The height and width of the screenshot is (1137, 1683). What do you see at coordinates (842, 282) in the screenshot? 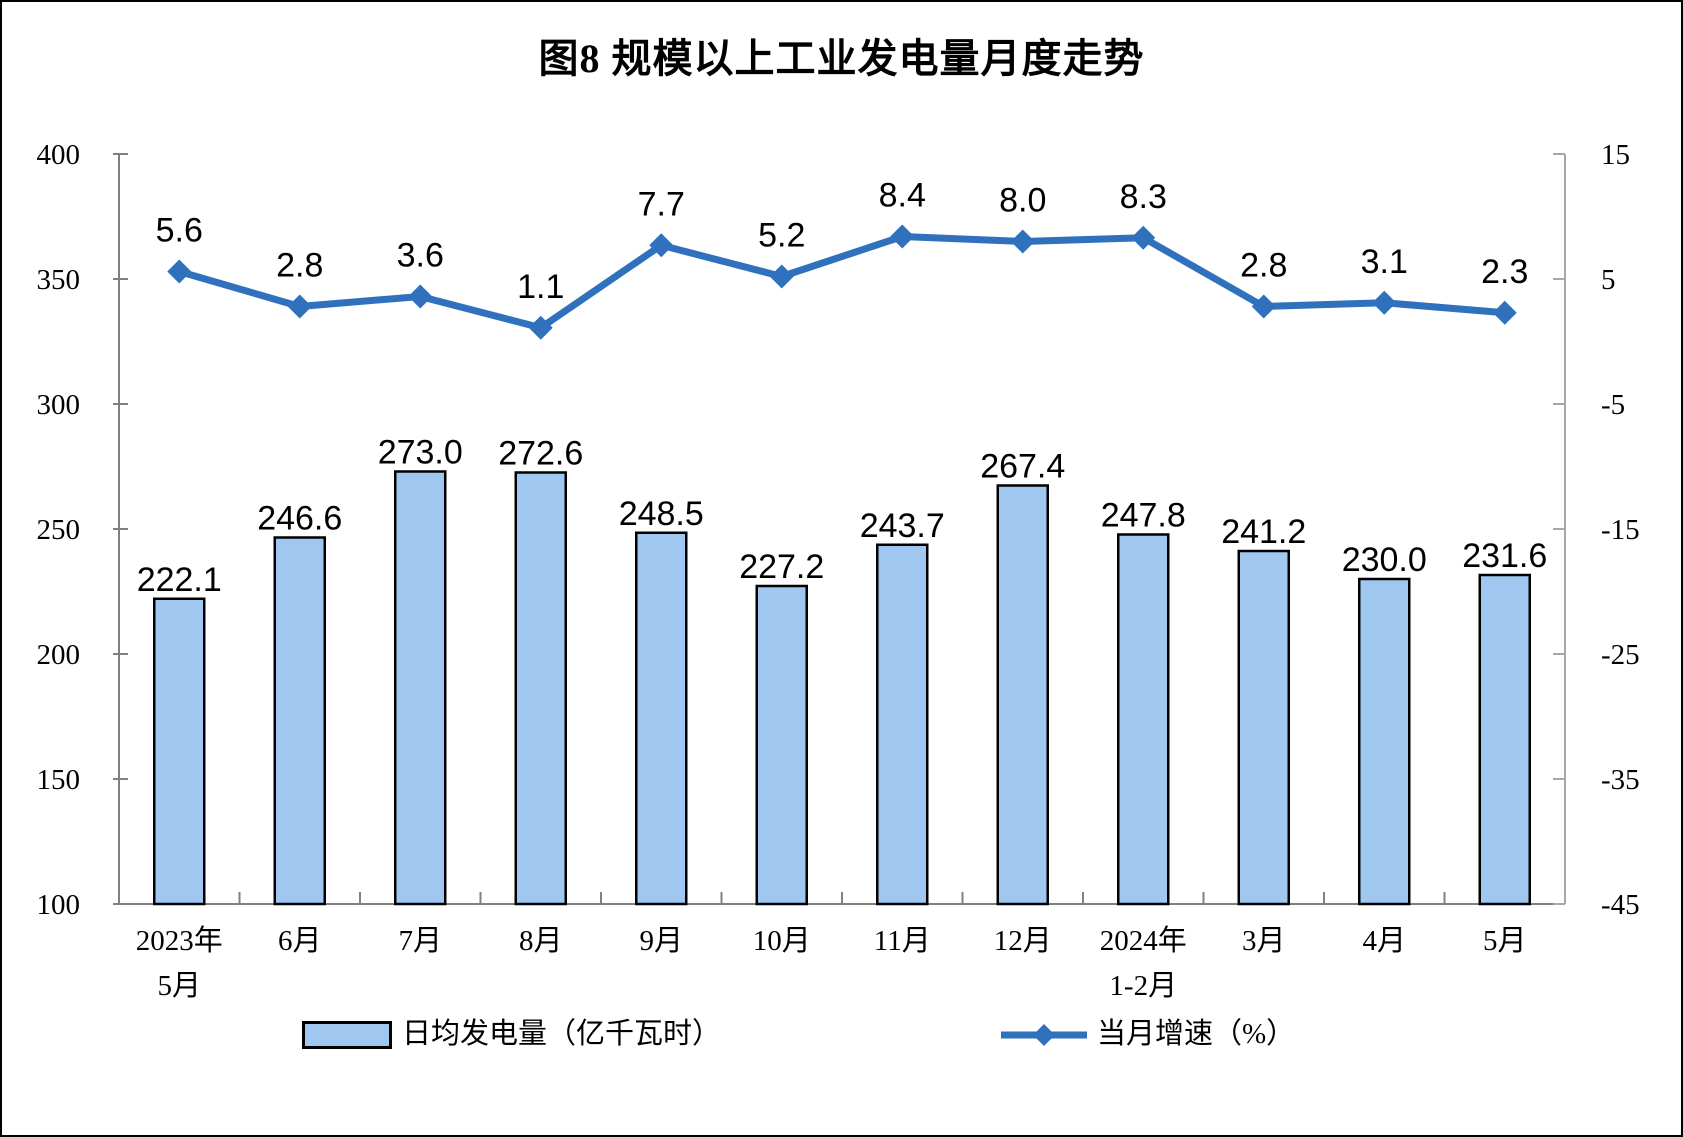
I see `growth-line` at bounding box center [842, 282].